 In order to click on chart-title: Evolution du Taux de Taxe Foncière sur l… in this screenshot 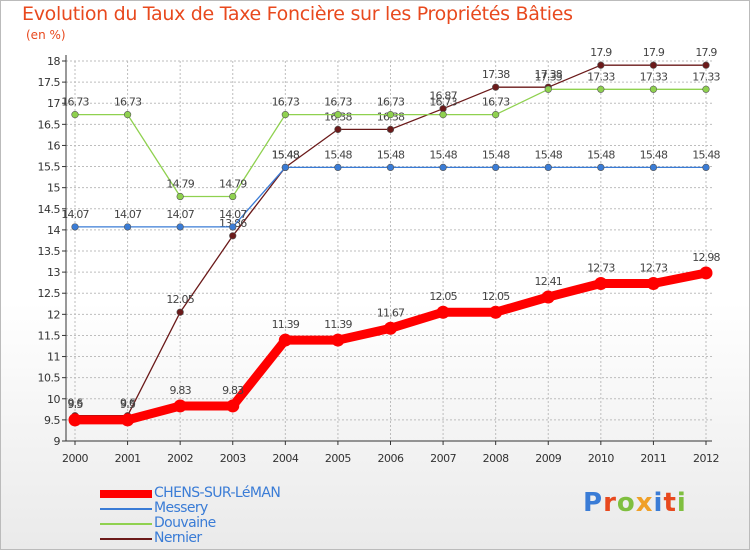, I will do `click(297, 14)`.